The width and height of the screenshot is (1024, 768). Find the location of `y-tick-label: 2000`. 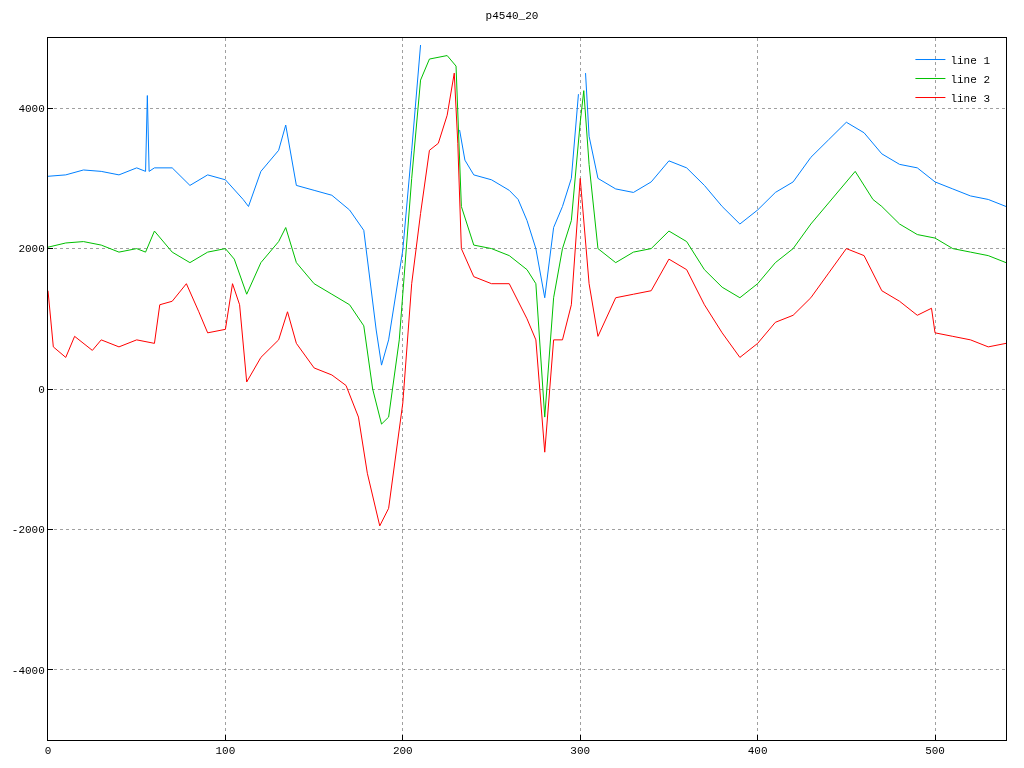

y-tick-label: 2000 is located at coordinates (31, 249).